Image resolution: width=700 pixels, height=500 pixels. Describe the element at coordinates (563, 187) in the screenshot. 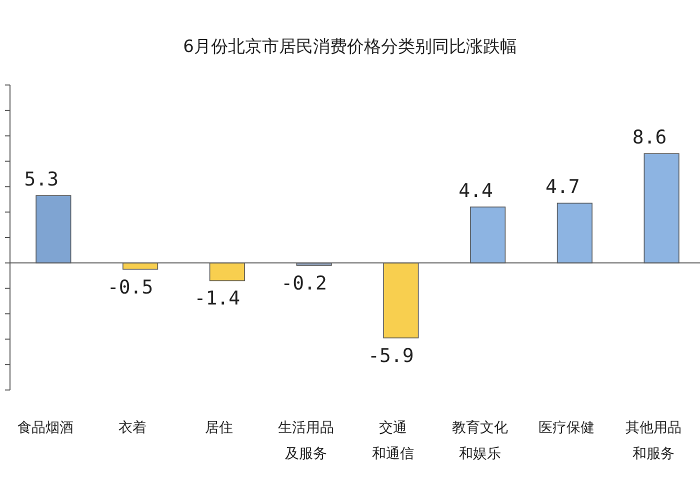

I see `data-label: 4.7` at that location.